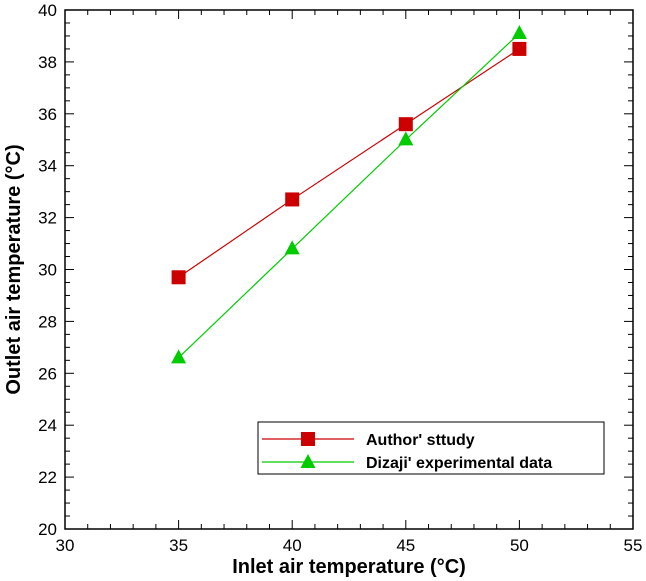 The image size is (646, 581). I want to click on x-tick-label: 30, so click(65, 545).